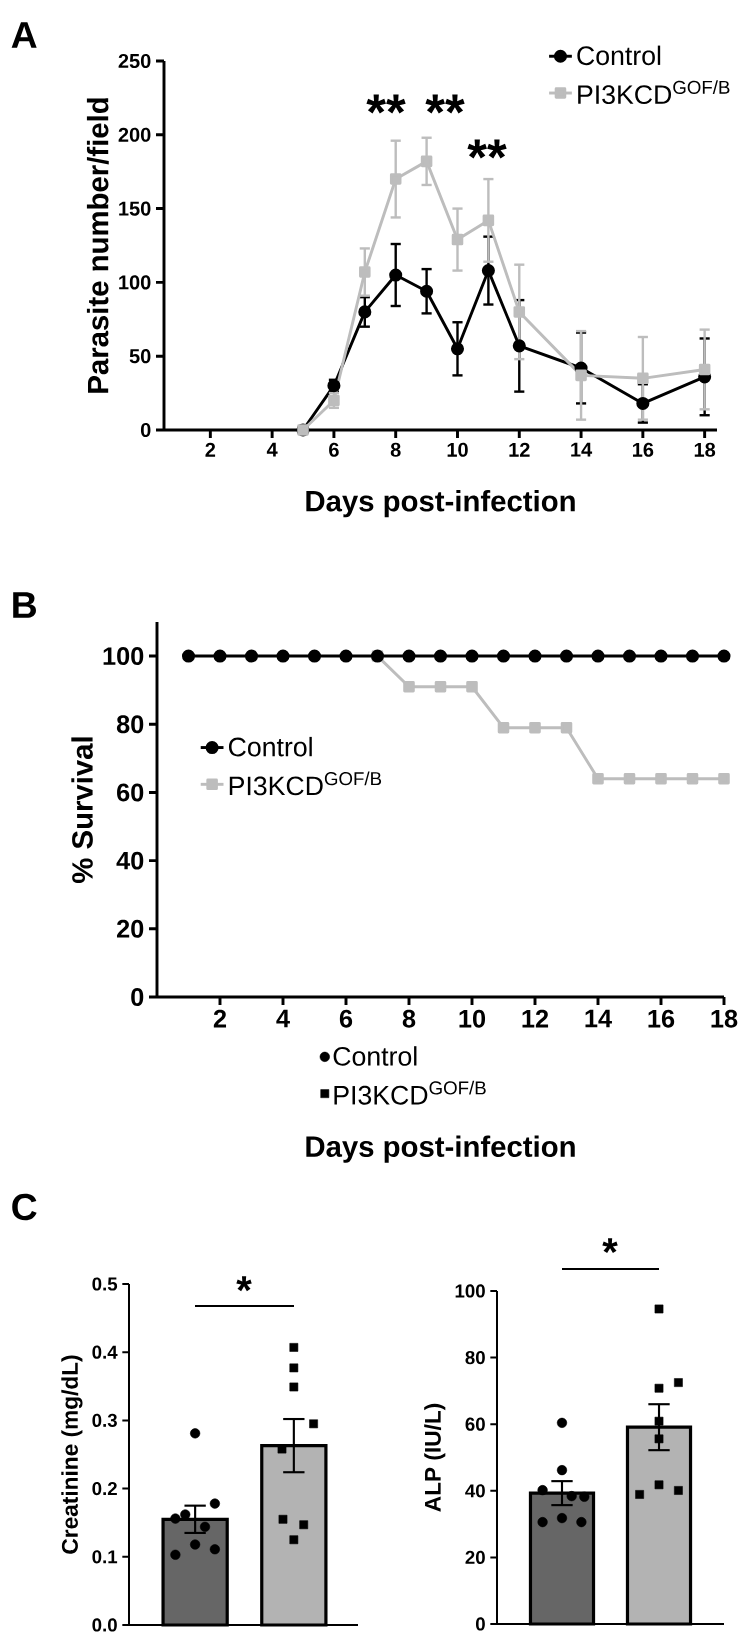  I want to click on chart-title: C, so click(24, 1207).